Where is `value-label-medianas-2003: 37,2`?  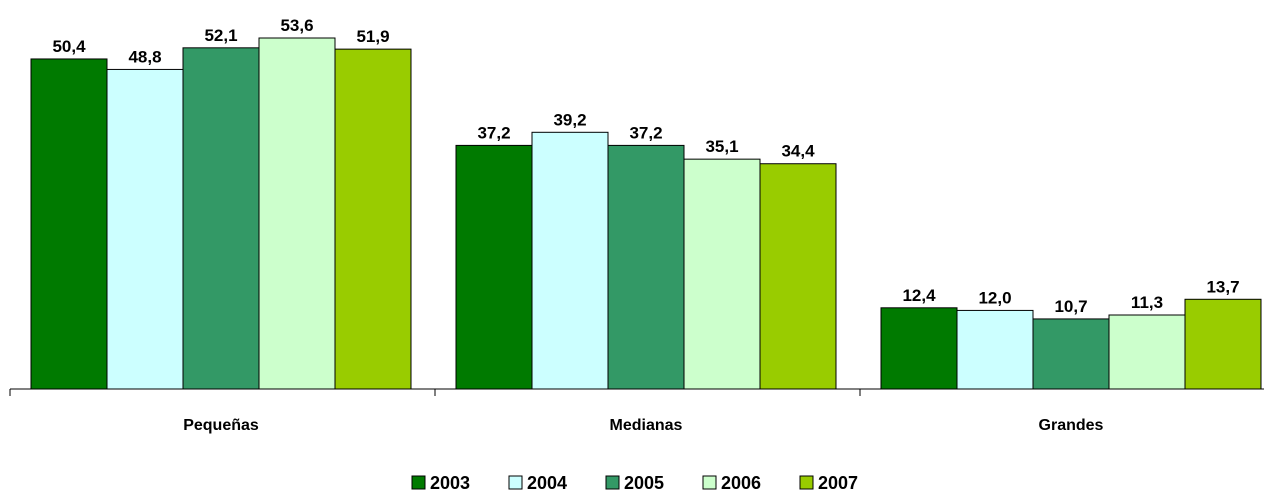 value-label-medianas-2003: 37,2 is located at coordinates (493, 132).